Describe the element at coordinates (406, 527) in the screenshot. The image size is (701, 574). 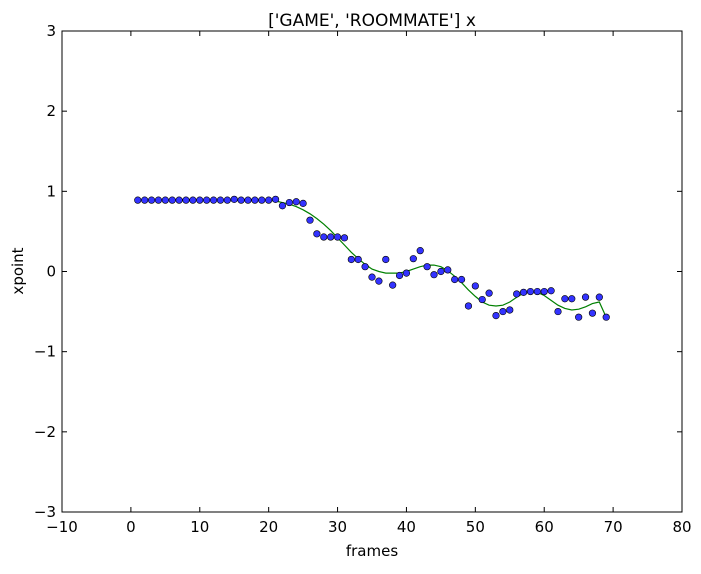
I see `x-tick-label: 40` at that location.